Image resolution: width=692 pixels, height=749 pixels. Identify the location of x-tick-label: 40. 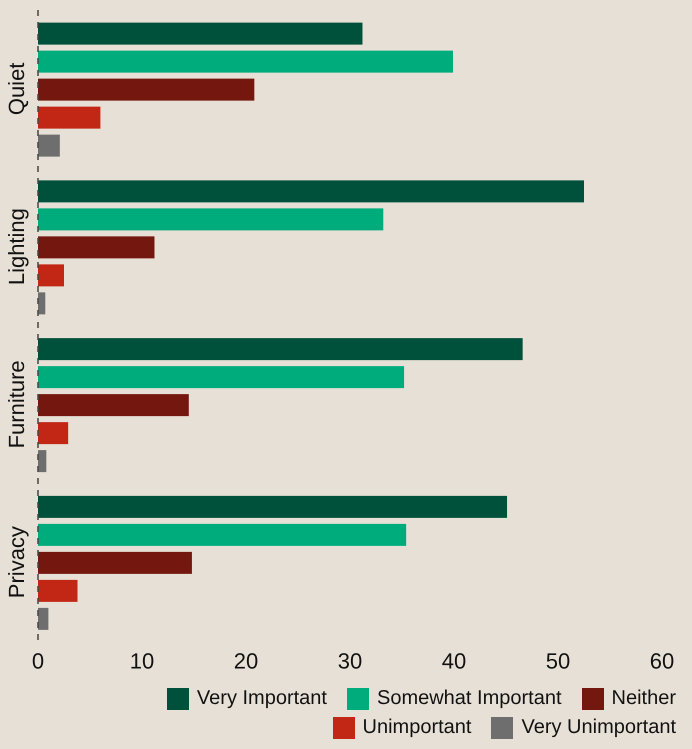
(454, 661).